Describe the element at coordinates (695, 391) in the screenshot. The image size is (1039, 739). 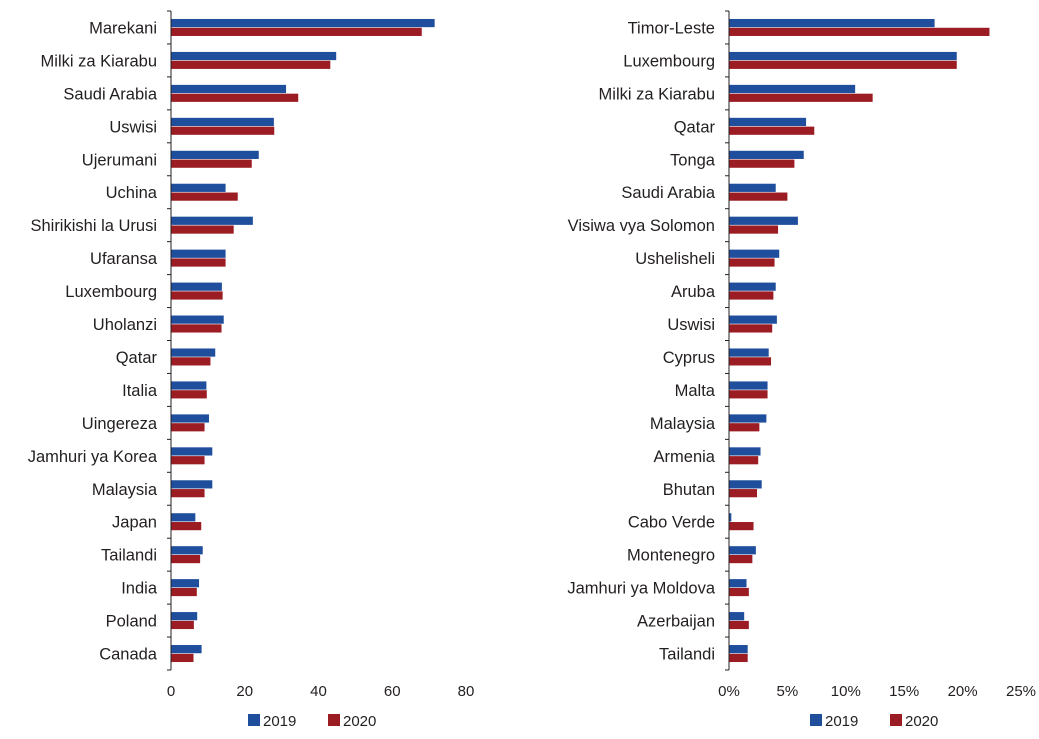
I see `category-label: Malta` at that location.